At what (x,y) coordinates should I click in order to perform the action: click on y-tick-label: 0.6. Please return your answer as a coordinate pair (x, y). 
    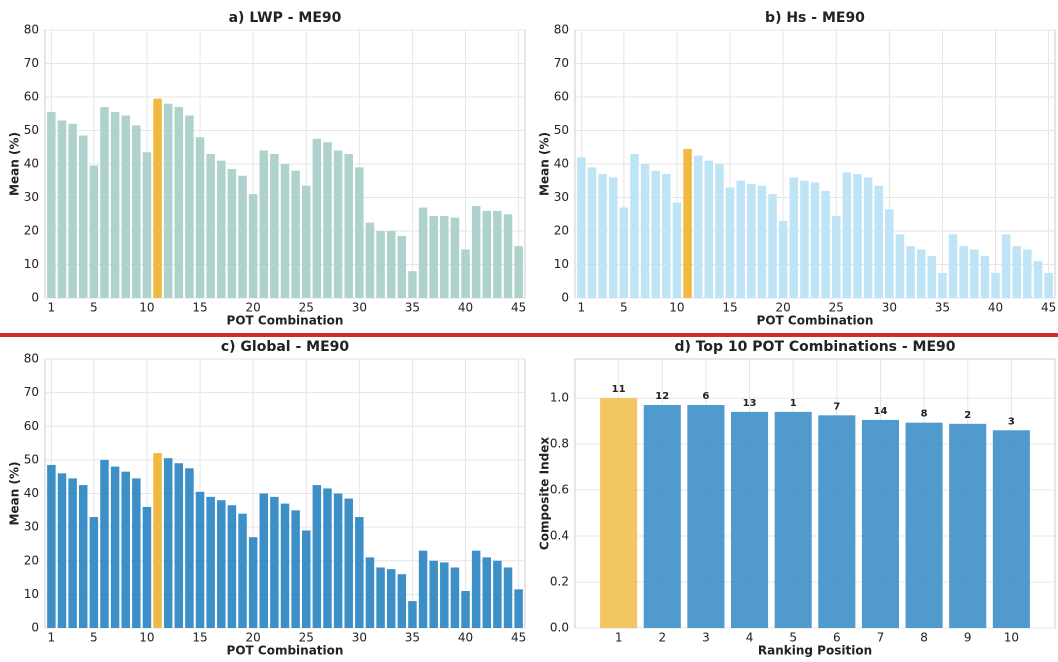
    Looking at the image, I should click on (559, 490).